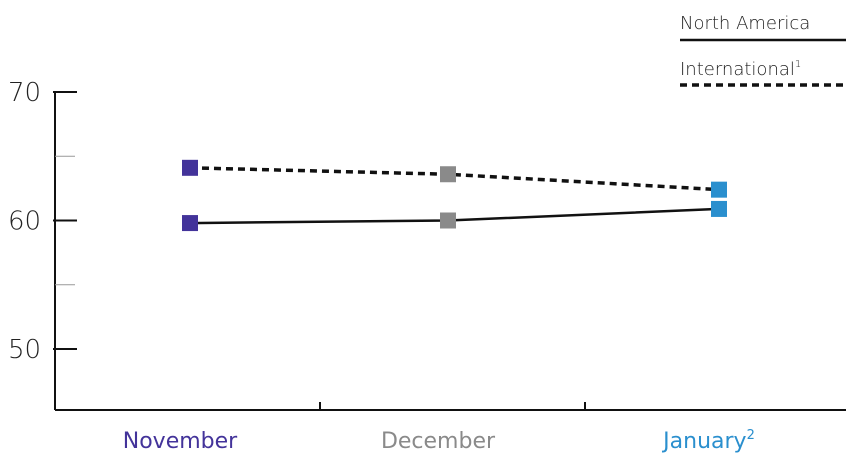  I want to click on data-point-international-january, so click(719, 189).